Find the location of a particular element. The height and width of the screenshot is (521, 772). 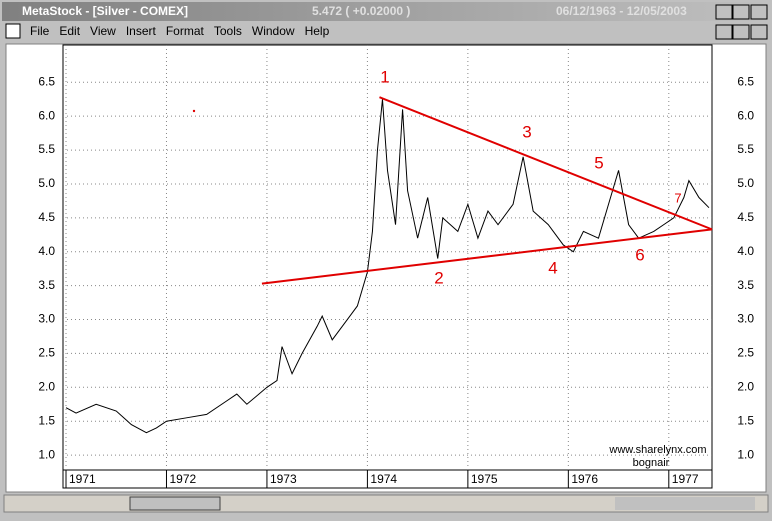

stray-dot is located at coordinates (194, 111).